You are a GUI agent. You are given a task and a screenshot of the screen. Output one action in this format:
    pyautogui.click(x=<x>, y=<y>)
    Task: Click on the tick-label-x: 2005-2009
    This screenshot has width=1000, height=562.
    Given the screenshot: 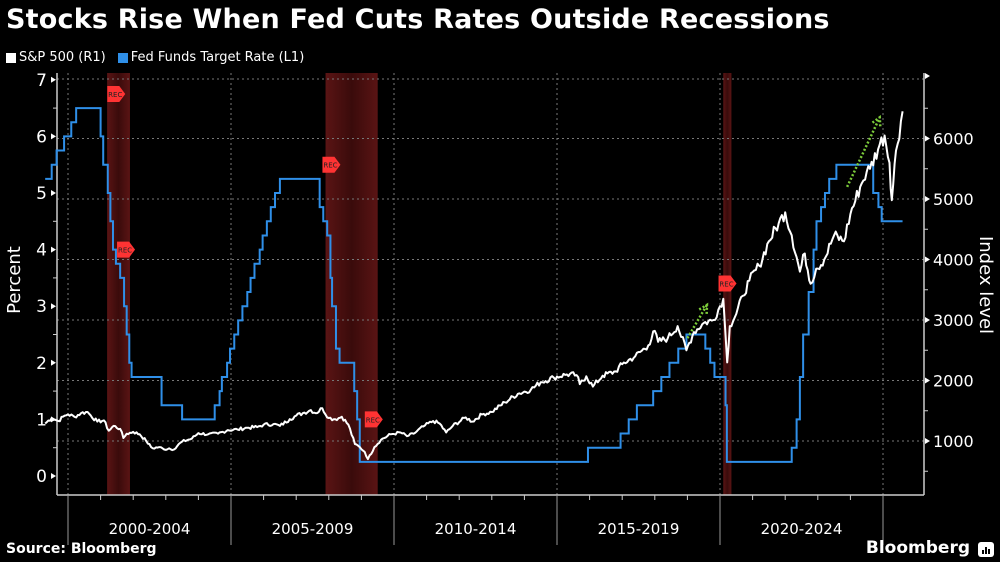 What is the action you would take?
    pyautogui.click(x=313, y=529)
    